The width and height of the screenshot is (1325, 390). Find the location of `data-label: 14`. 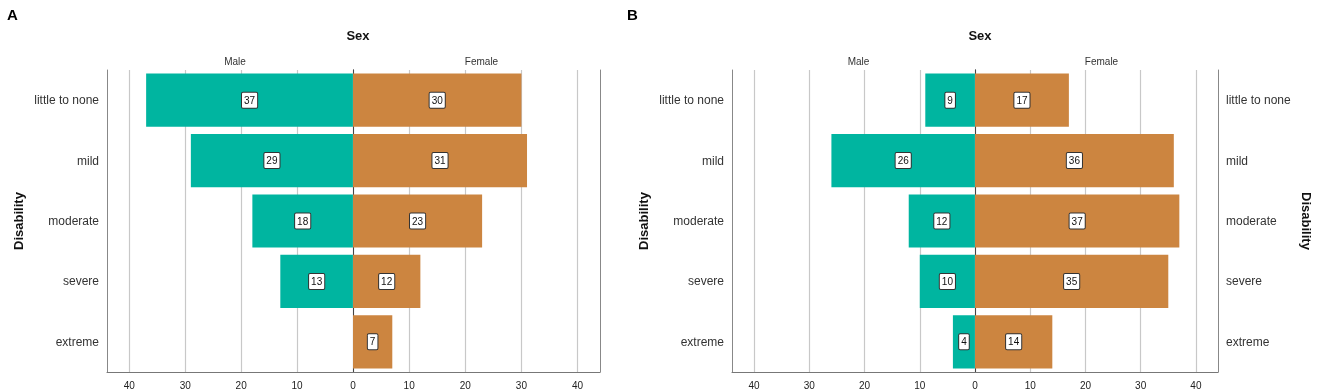

data-label: 14 is located at coordinates (1014, 342).